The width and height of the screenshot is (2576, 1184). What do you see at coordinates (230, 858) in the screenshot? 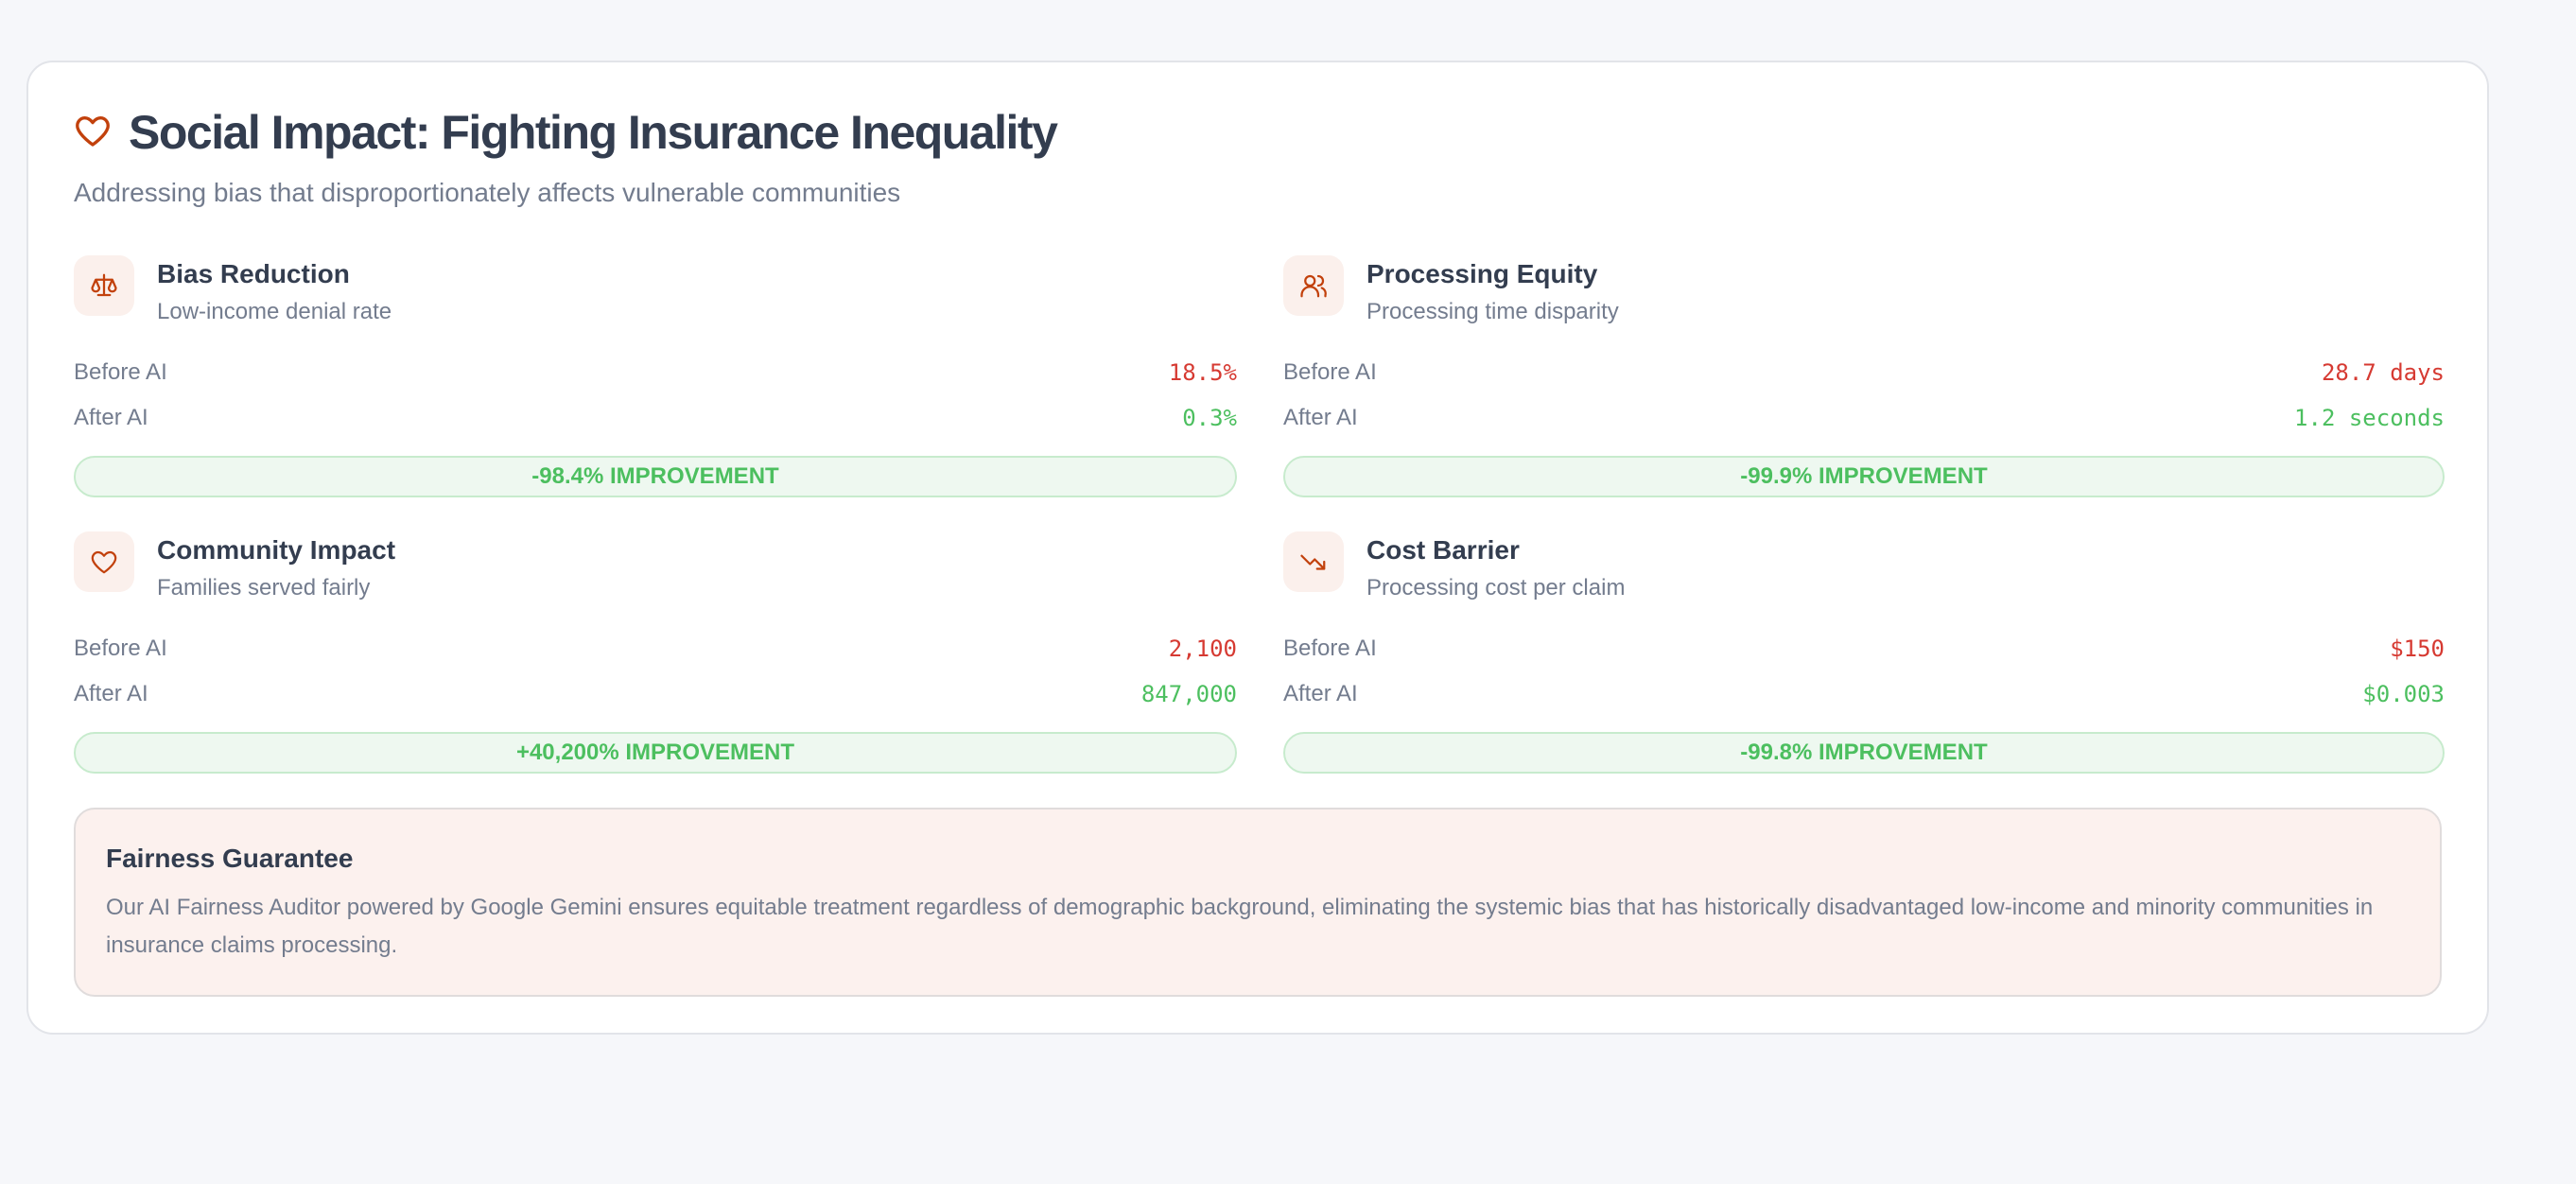
I see `fairness-title: Fairness Guarantee` at bounding box center [230, 858].